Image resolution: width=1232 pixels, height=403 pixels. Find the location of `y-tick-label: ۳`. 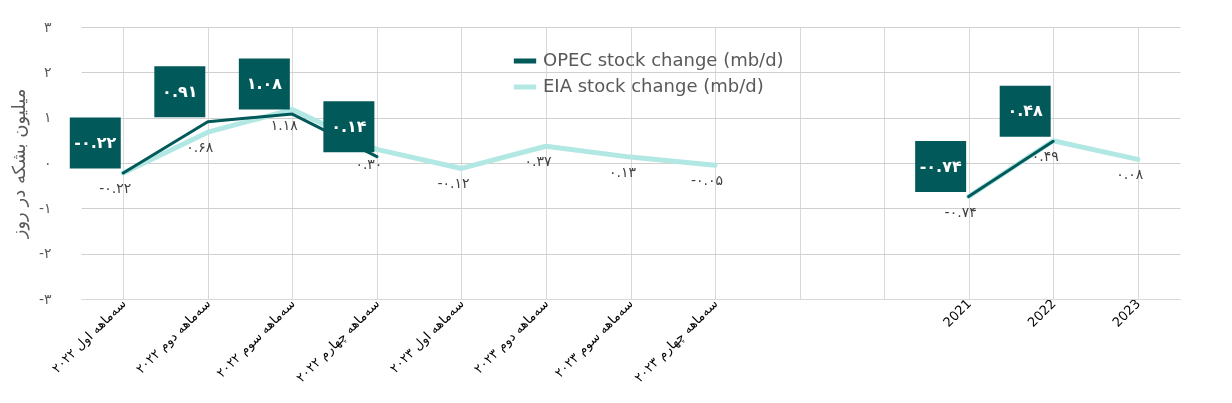

y-tick-label: ۳ is located at coordinates (47, 26).